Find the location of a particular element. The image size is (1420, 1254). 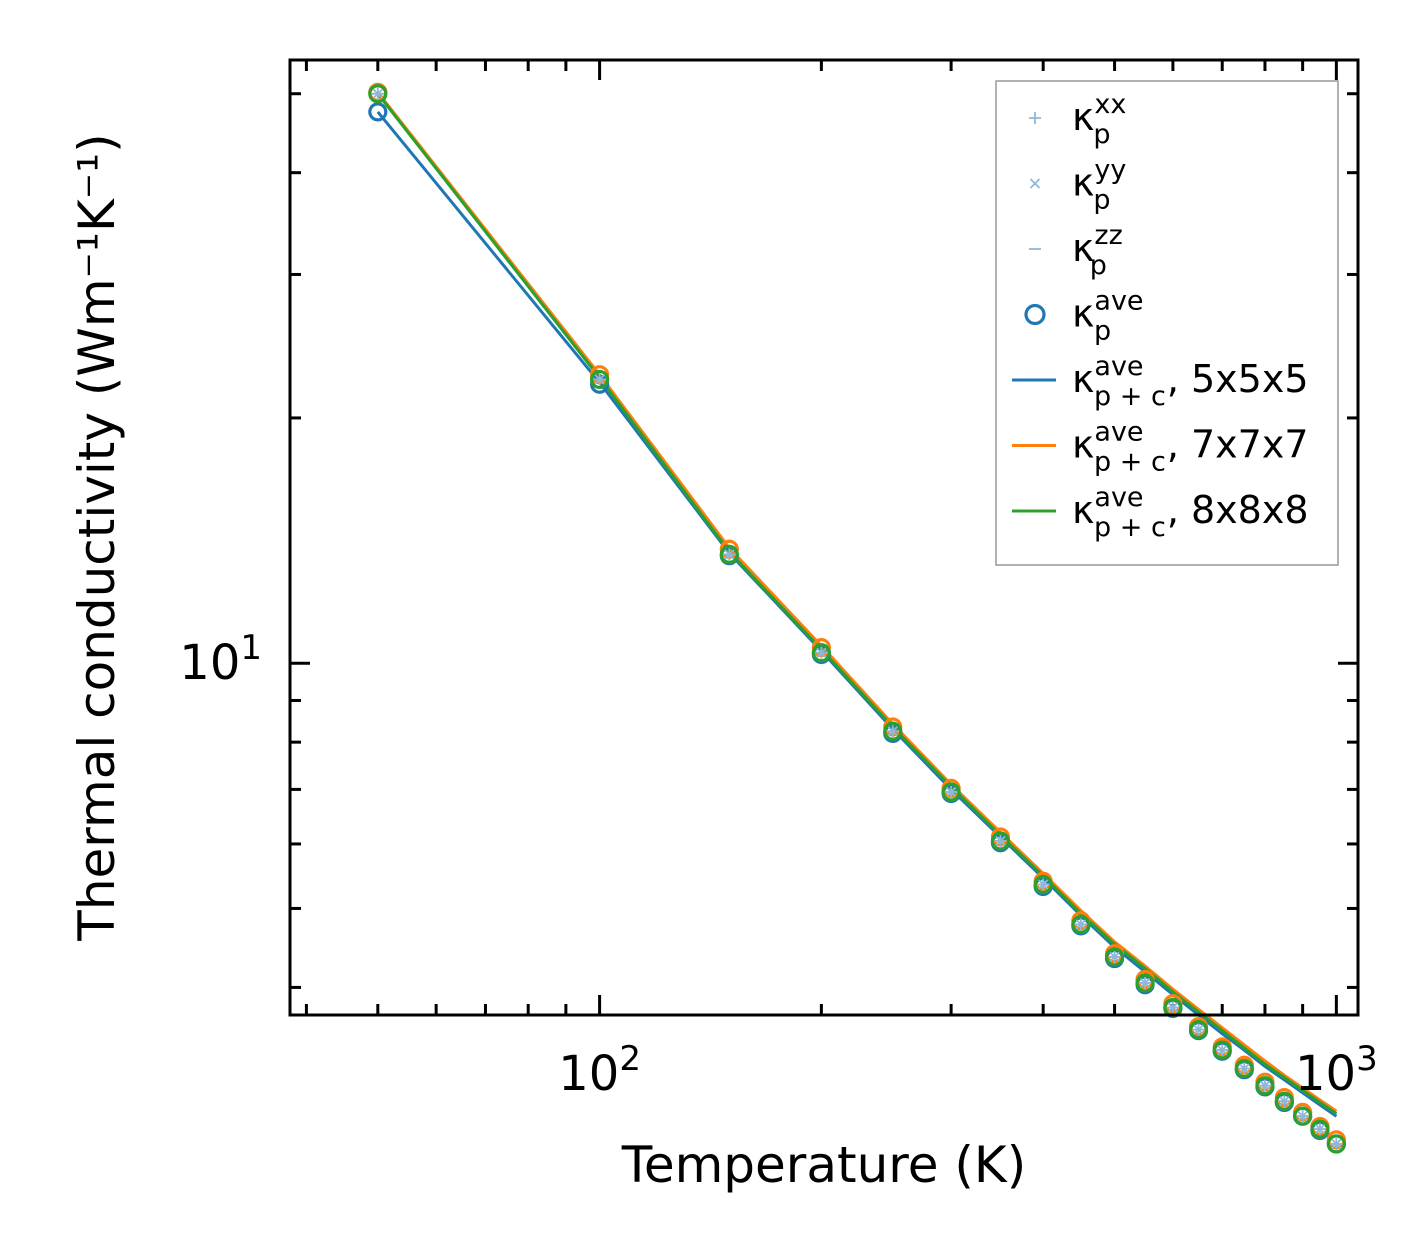

point-kappa_p_ave_5x5x5 is located at coordinates (378, 112).